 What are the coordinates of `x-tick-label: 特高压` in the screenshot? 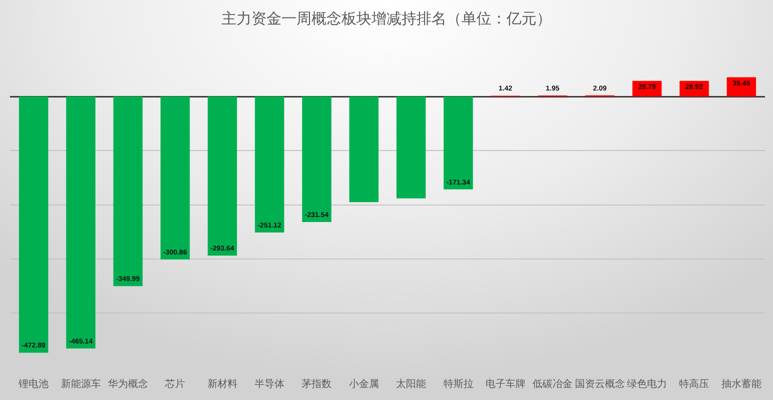 It's located at (694, 384).